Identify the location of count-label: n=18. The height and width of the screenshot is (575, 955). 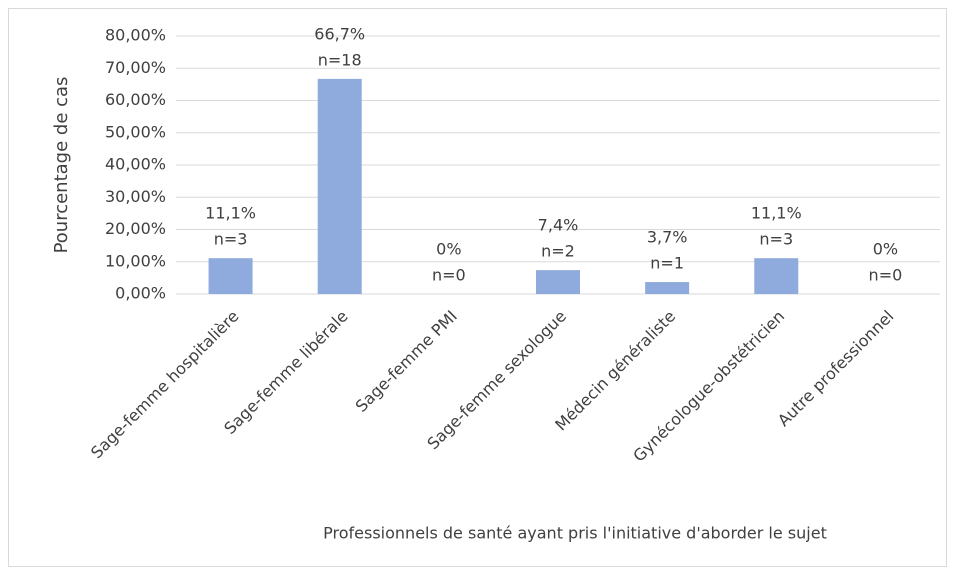
(340, 59).